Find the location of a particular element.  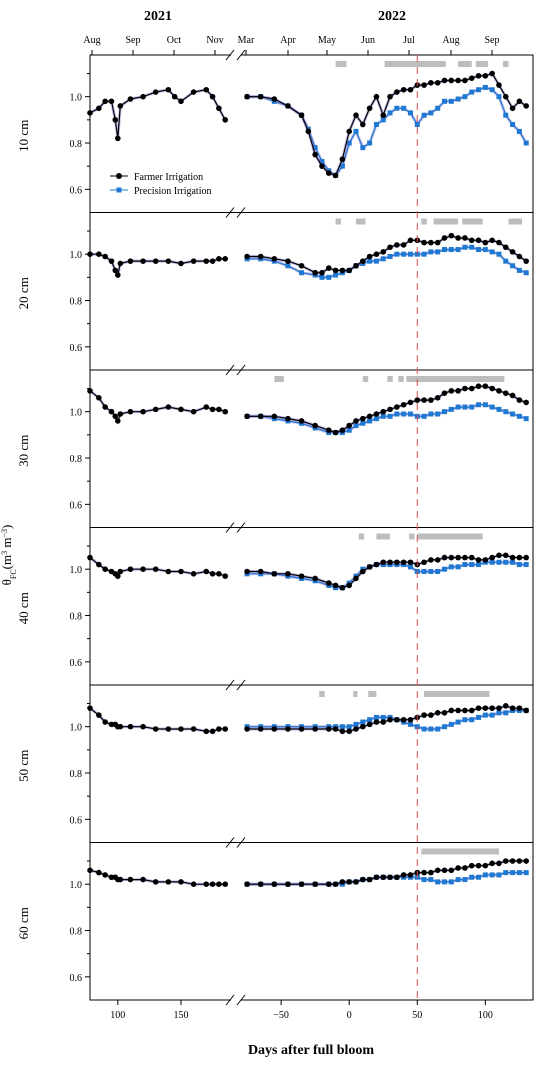

month-label-2022-Mar: Mar is located at coordinates (246, 40).